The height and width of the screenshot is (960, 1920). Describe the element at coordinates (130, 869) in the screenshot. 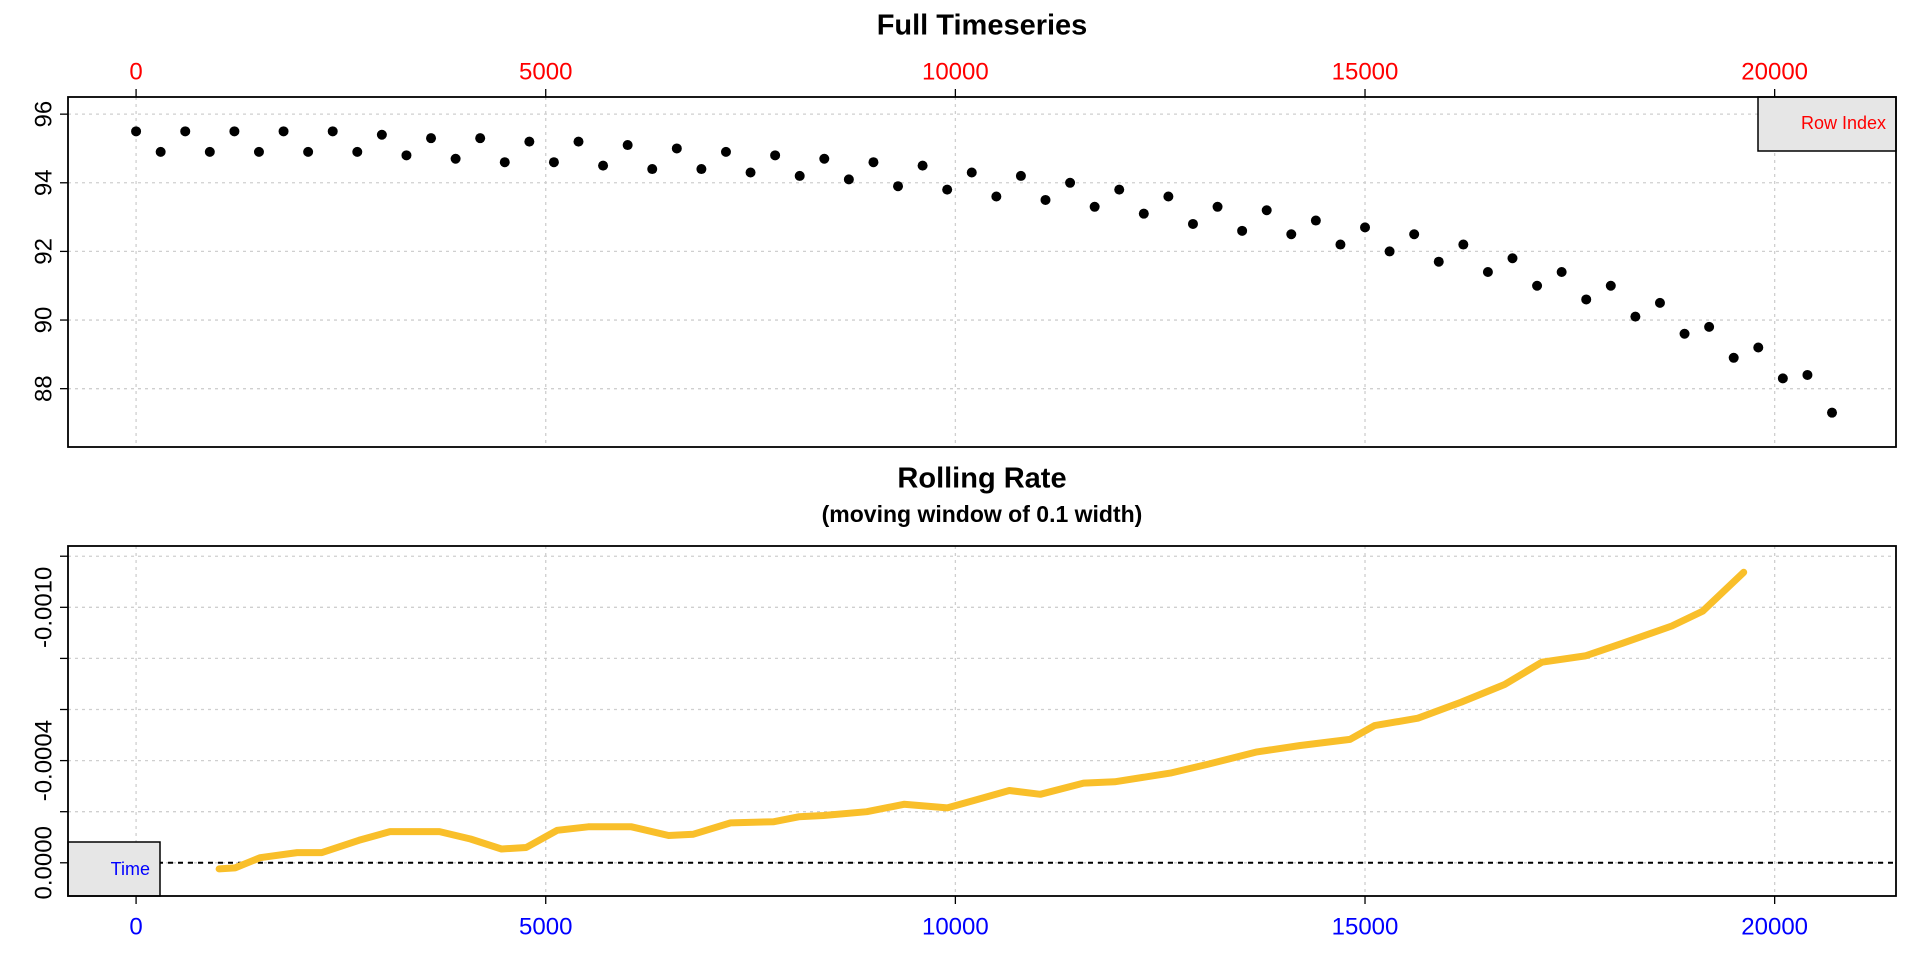

I see `axis-label: Time` at that location.